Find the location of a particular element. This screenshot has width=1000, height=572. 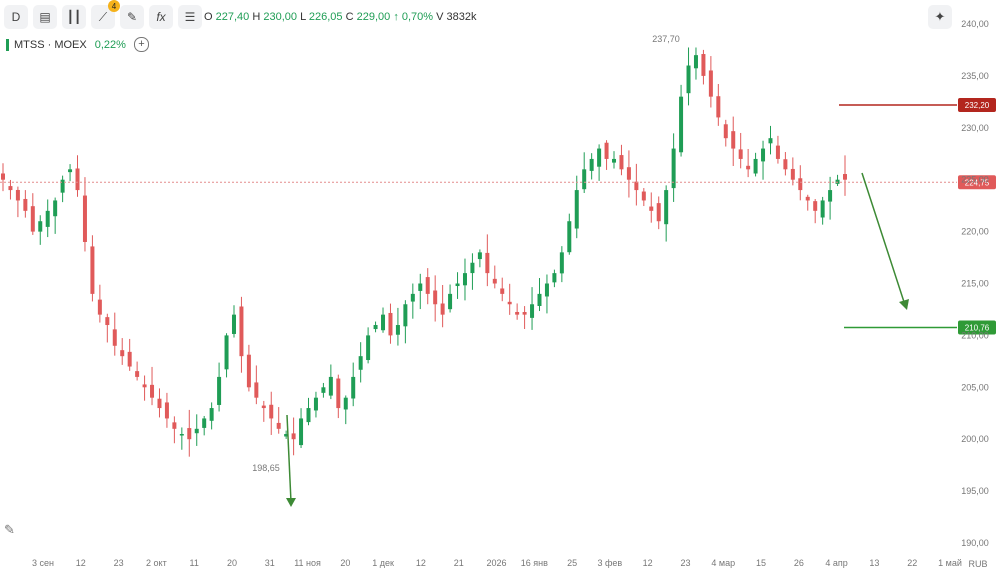

x-tick-label: 21 is located at coordinates (459, 563).